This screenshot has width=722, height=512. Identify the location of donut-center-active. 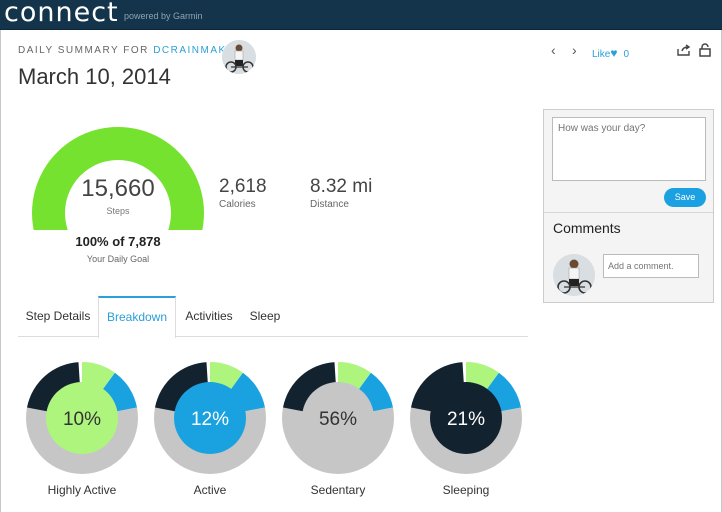
(210, 418).